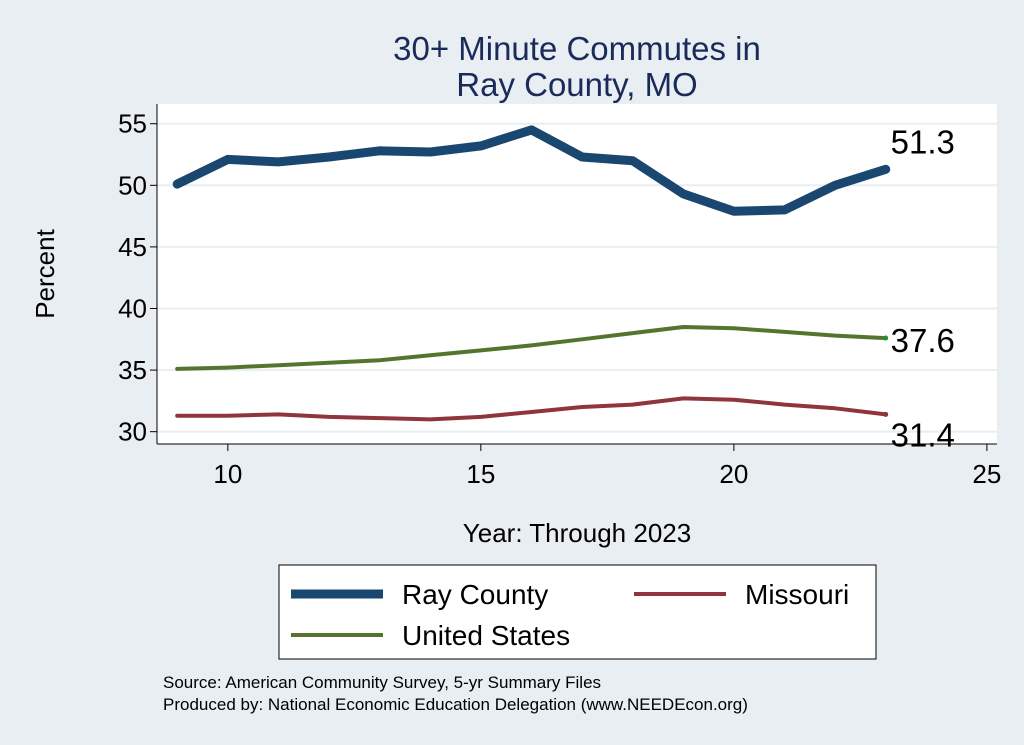 Image resolution: width=1024 pixels, height=745 pixels. I want to click on legend: Ray County Missouri United States, so click(570, 615).